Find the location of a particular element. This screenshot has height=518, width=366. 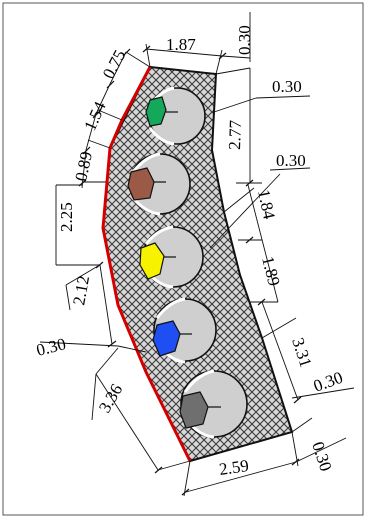

dim-left-a: 1.54 is located at coordinates (95, 115).